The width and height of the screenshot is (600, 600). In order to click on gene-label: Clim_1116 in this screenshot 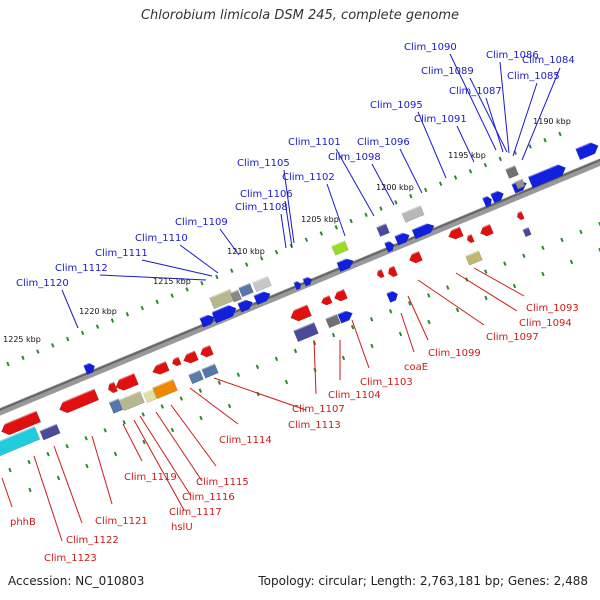, I will do `click(208, 497)`.